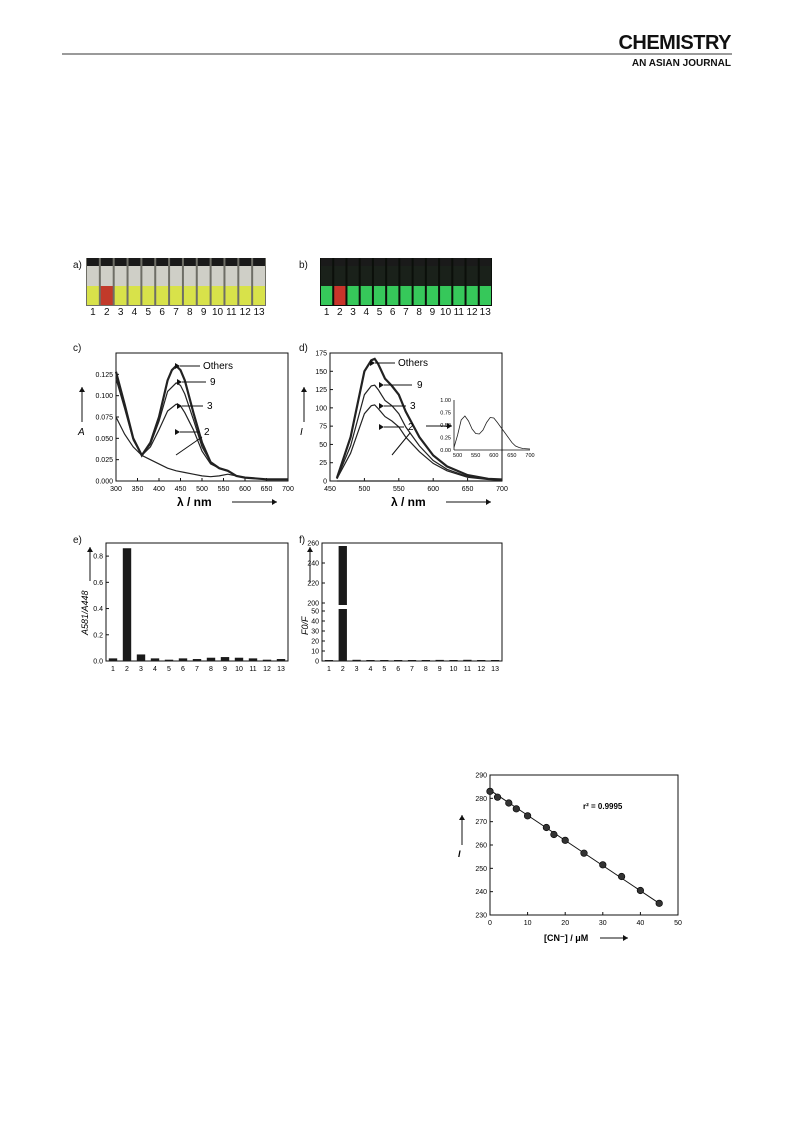  Describe the element at coordinates (674, 43) in the screenshot. I see `journal-brand-title: CHEMISTRY` at that location.